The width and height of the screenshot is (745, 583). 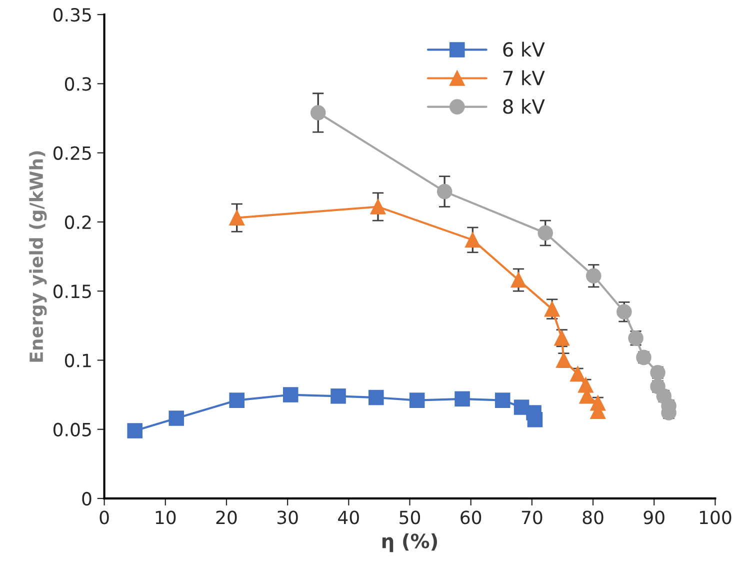 I want to click on x-axis-title: η (%), so click(x=410, y=542).